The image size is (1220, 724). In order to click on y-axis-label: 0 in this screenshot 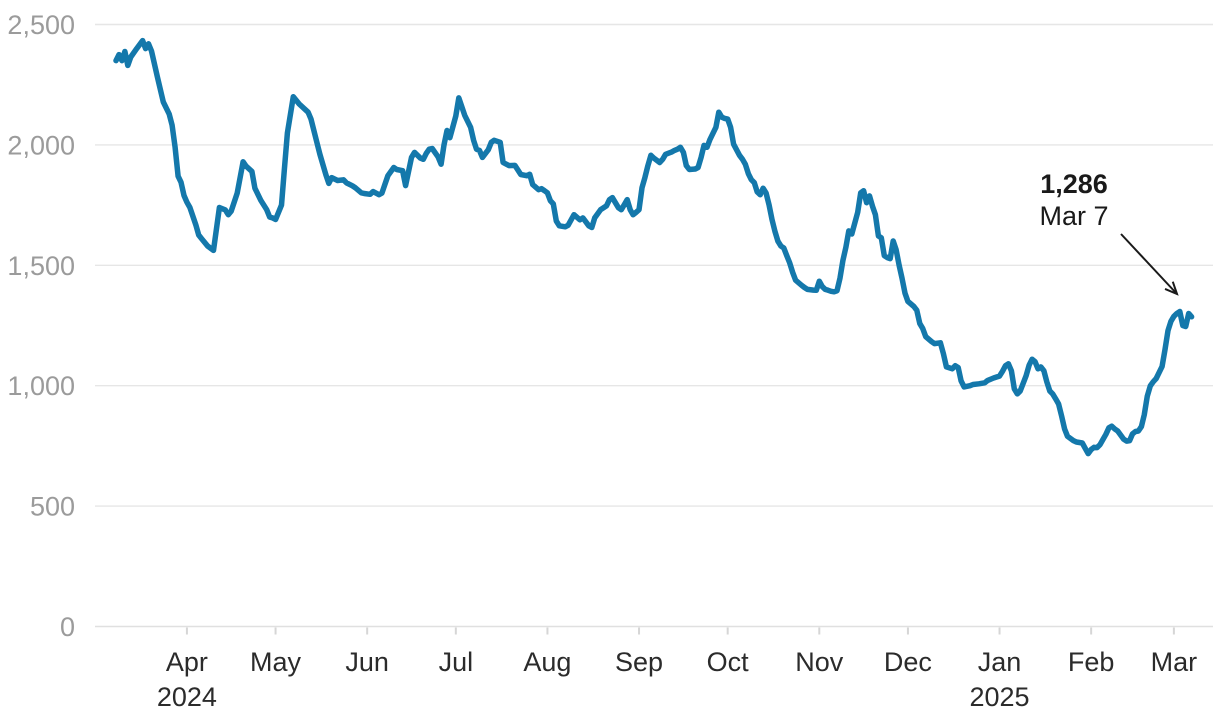, I will do `click(67, 627)`.